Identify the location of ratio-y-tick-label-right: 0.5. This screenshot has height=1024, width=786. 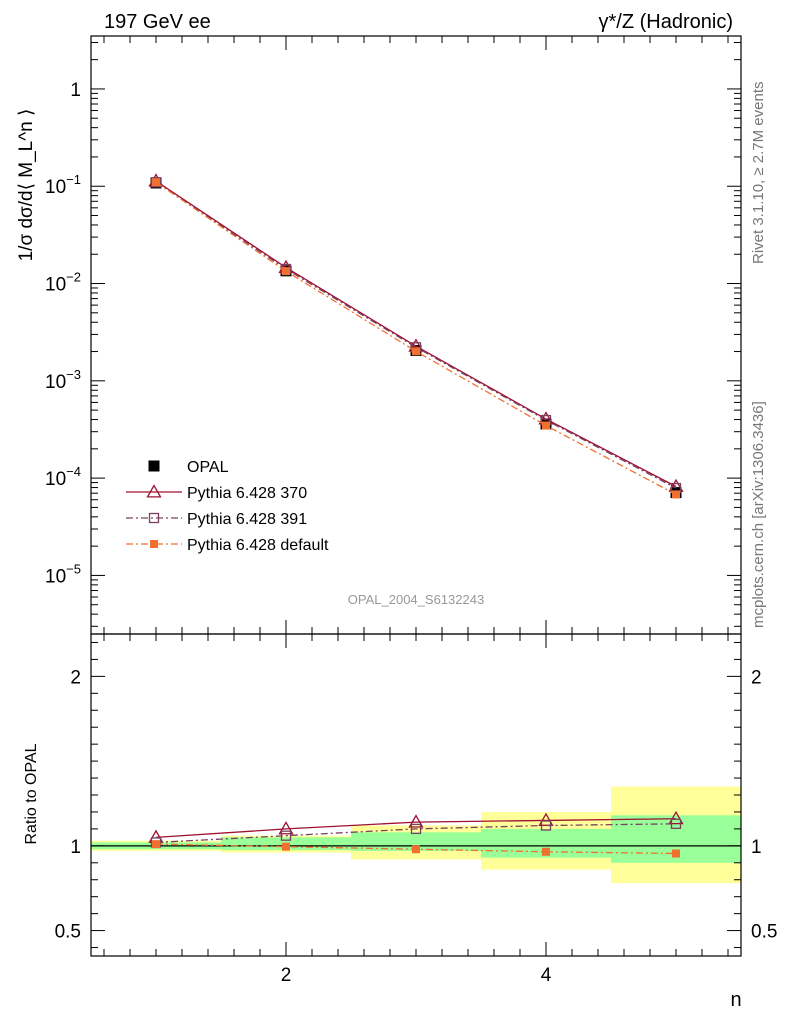
(764, 932).